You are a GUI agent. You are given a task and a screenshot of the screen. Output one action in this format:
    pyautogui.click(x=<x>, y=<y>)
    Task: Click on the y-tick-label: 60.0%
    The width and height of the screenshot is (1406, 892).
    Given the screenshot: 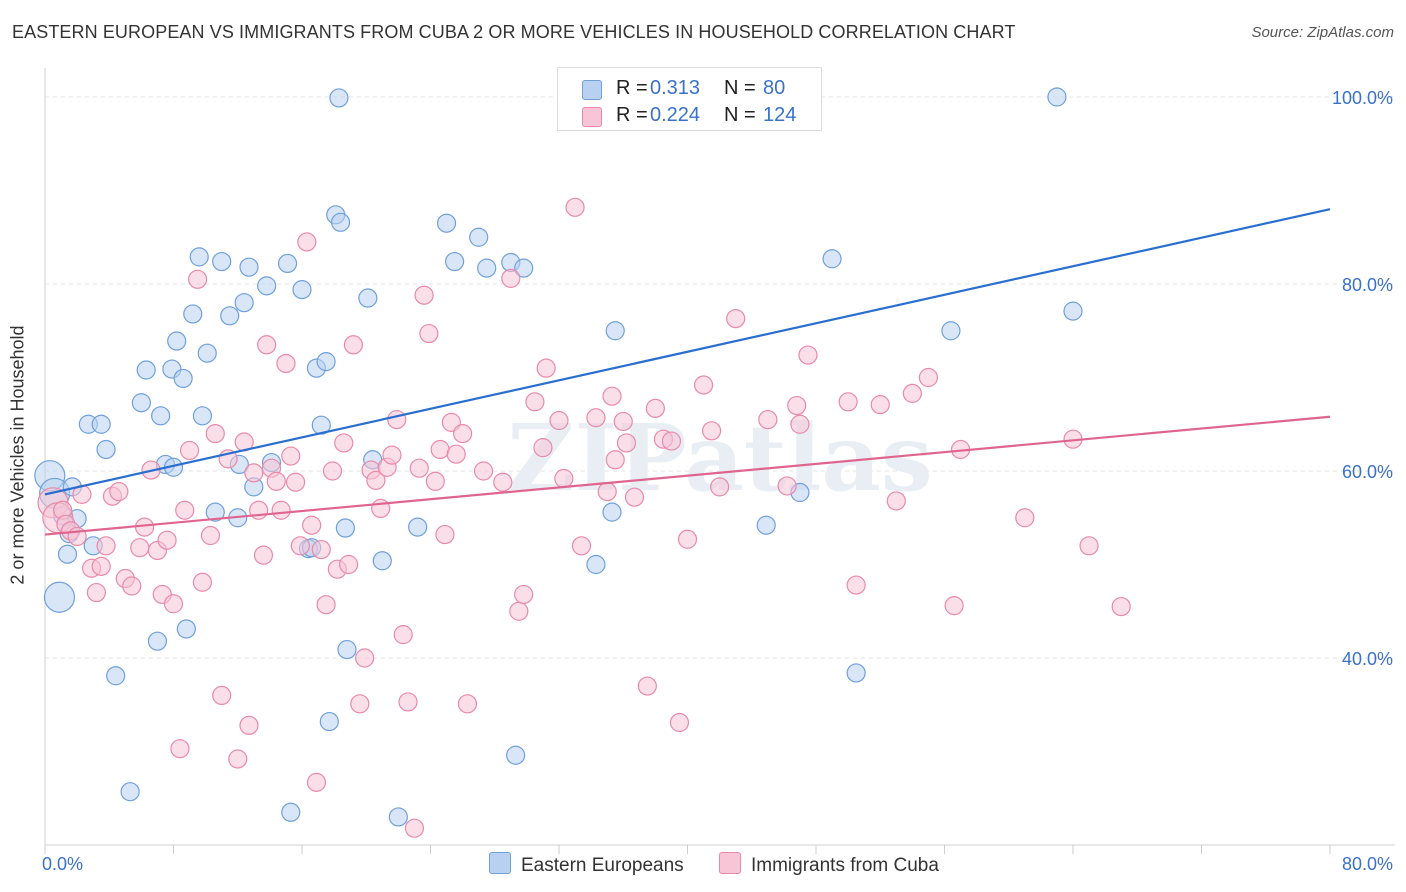 What is the action you would take?
    pyautogui.click(x=1367, y=472)
    